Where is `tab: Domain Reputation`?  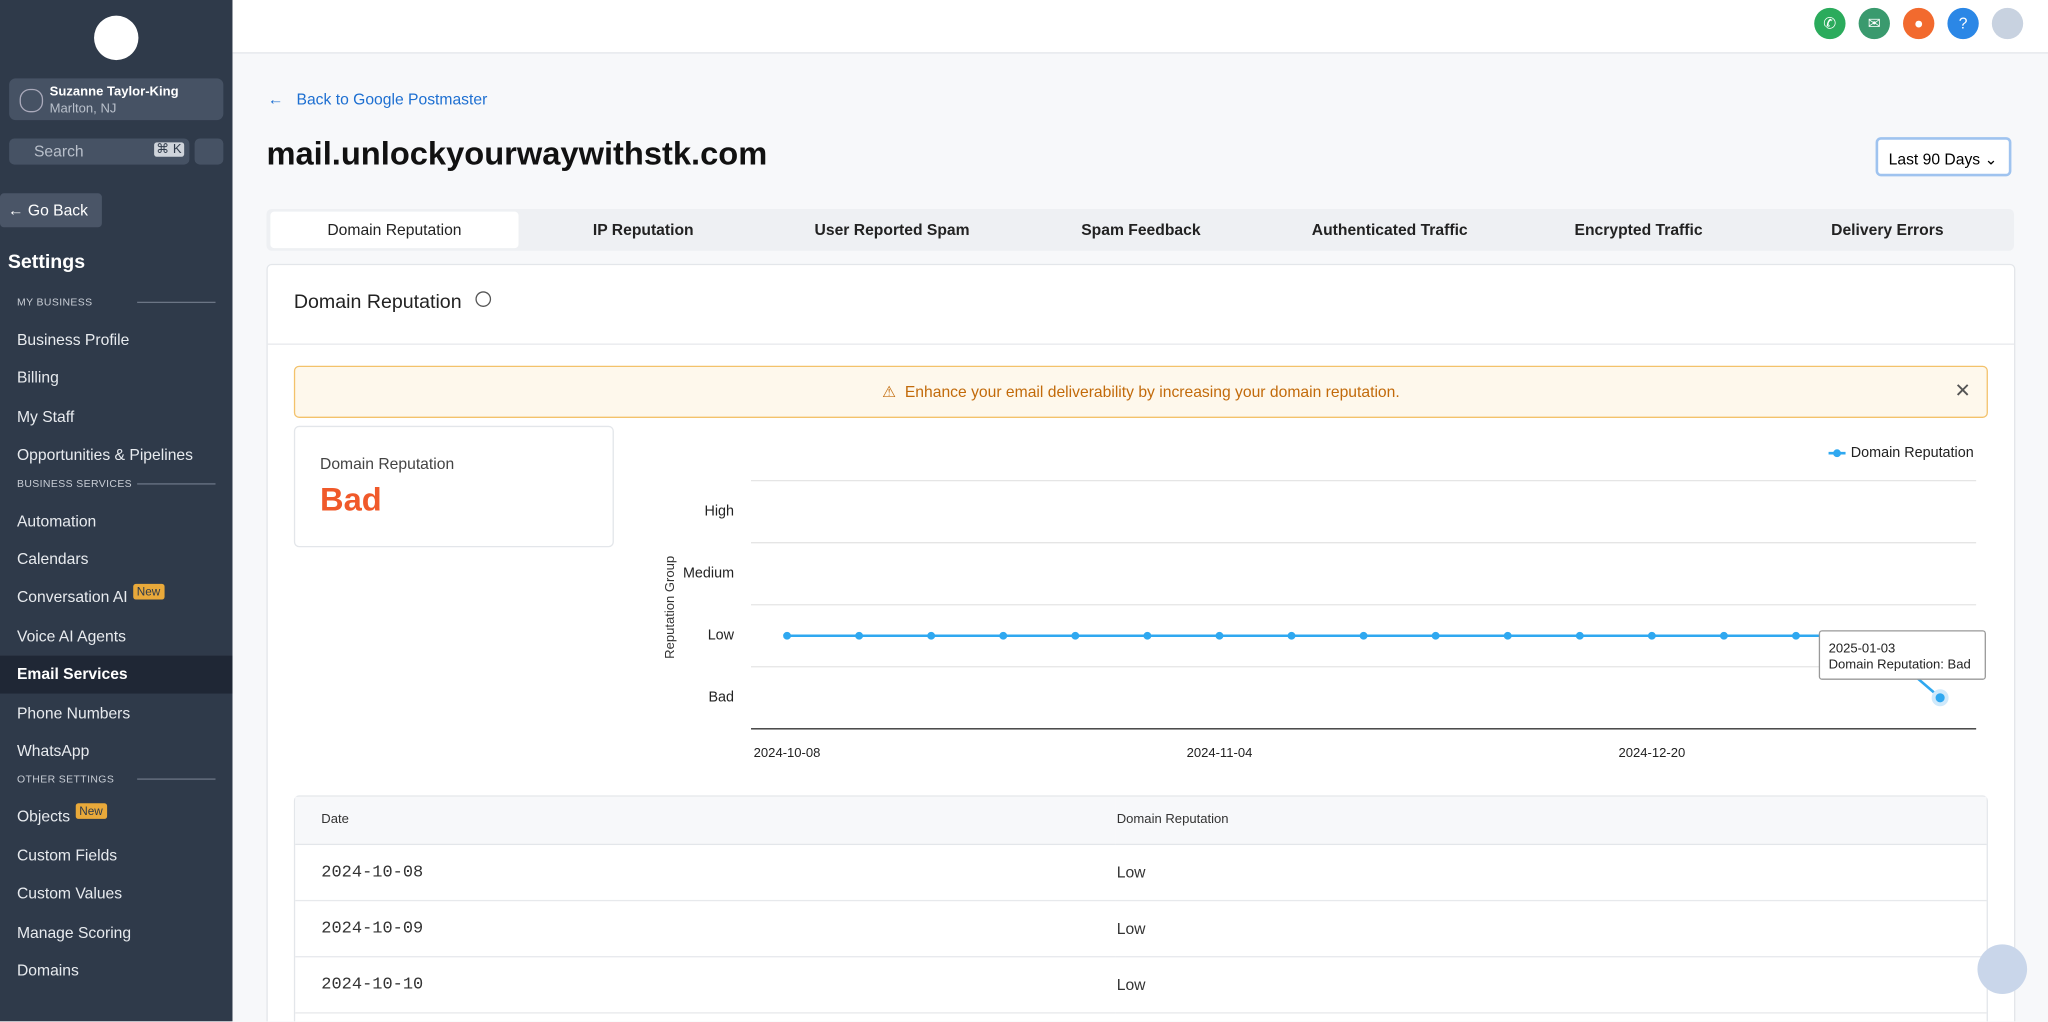 tab: Domain Reputation is located at coordinates (394, 230).